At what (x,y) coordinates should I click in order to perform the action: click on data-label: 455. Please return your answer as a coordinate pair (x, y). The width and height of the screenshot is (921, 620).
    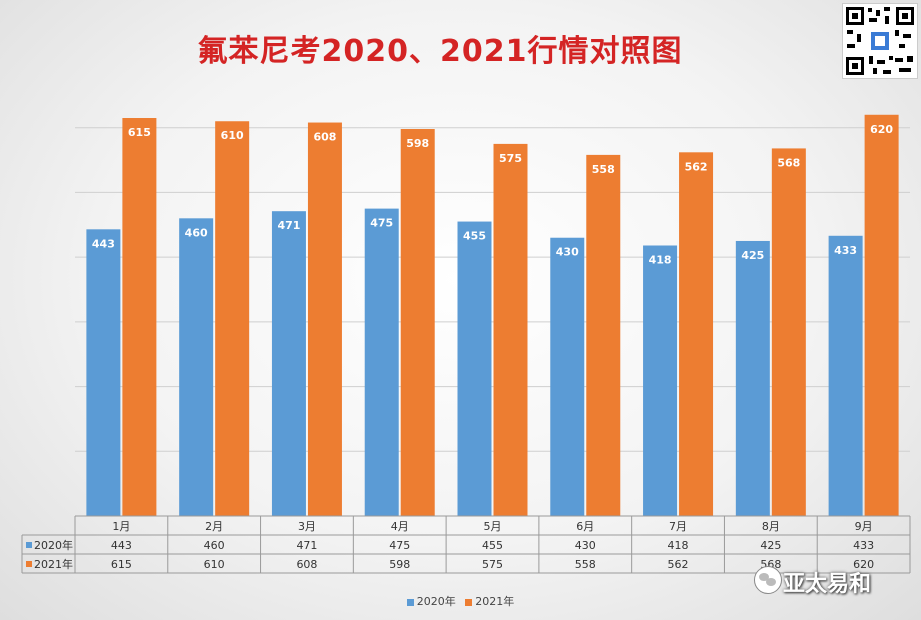
    Looking at the image, I should click on (474, 236).